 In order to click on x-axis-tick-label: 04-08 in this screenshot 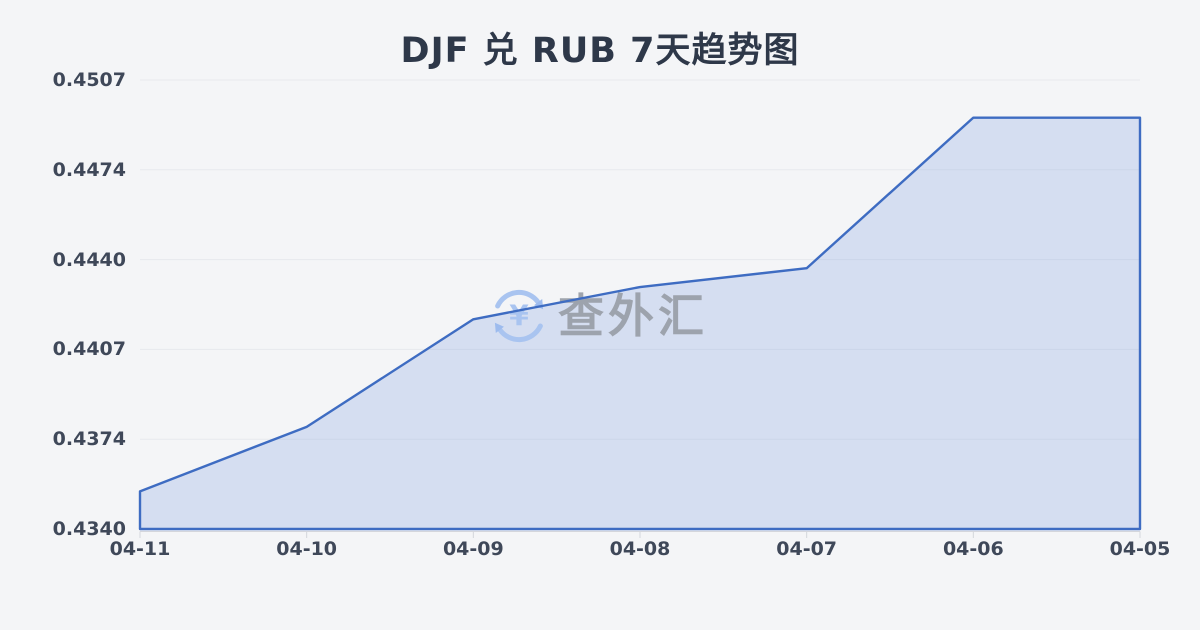, I will do `click(640, 549)`.